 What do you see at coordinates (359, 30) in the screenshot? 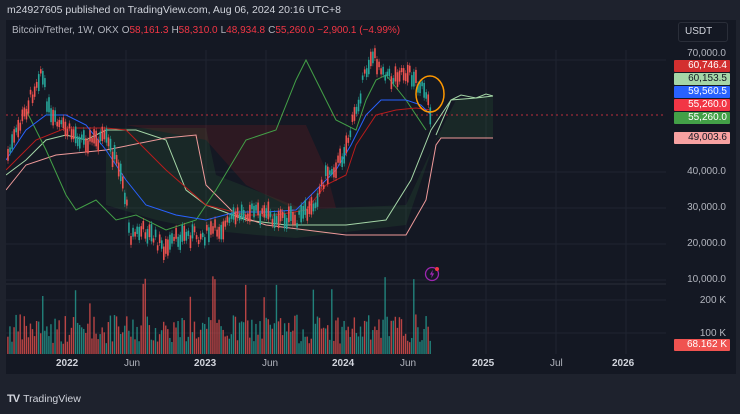
I see `change-value: −2,900.1 (−4.99%)` at bounding box center [359, 30].